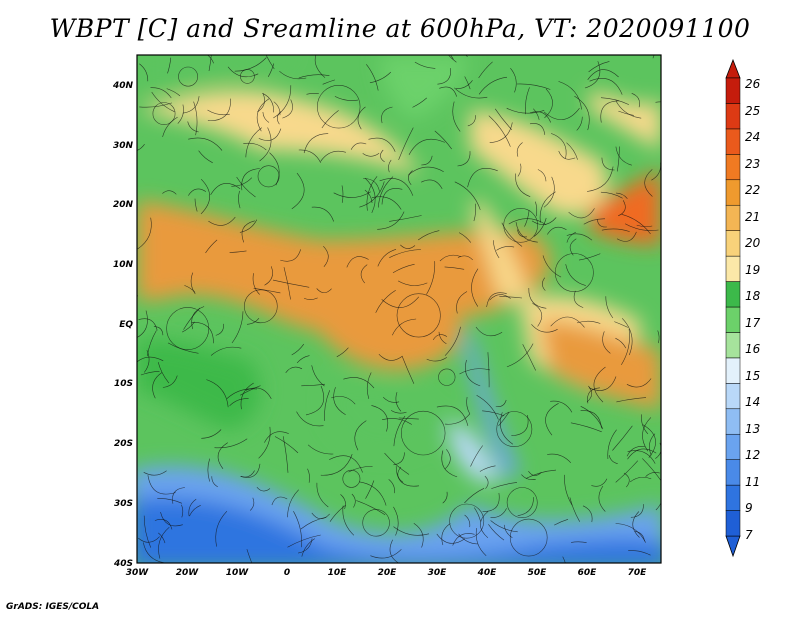 This screenshot has height=618, width=800. I want to click on grads-credit: GrADS: IGES/COLA, so click(53, 607).